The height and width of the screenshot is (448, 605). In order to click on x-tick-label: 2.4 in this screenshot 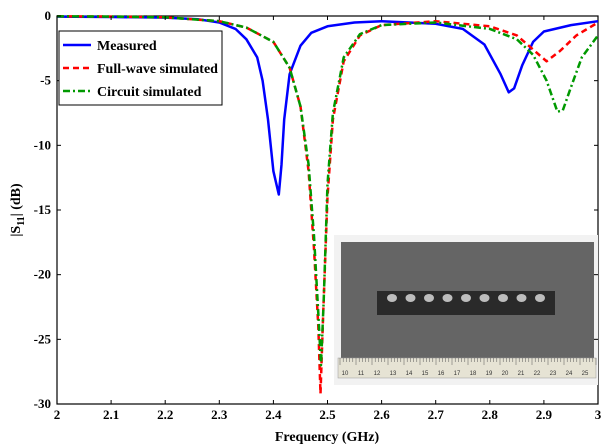, I will do `click(273, 414)`.